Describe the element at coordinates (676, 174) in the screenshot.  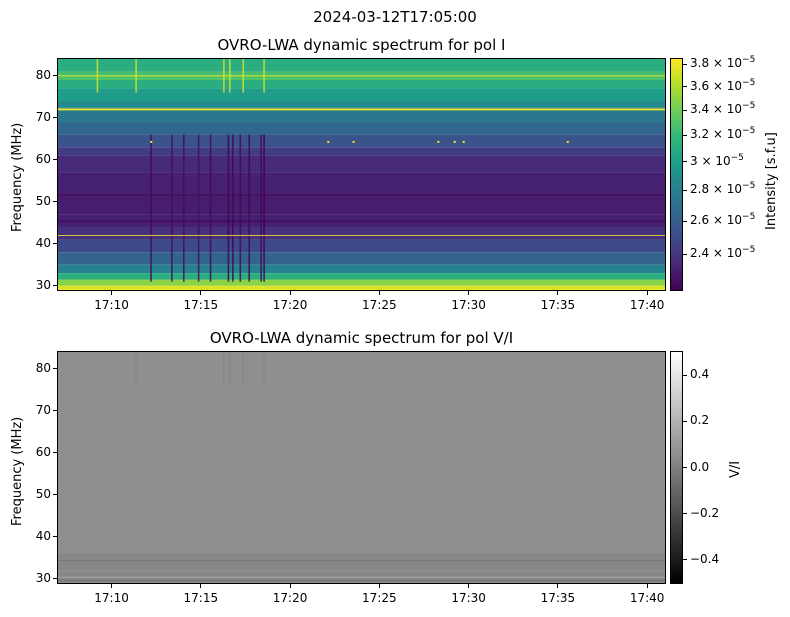
I see `panel1-colorbar` at that location.